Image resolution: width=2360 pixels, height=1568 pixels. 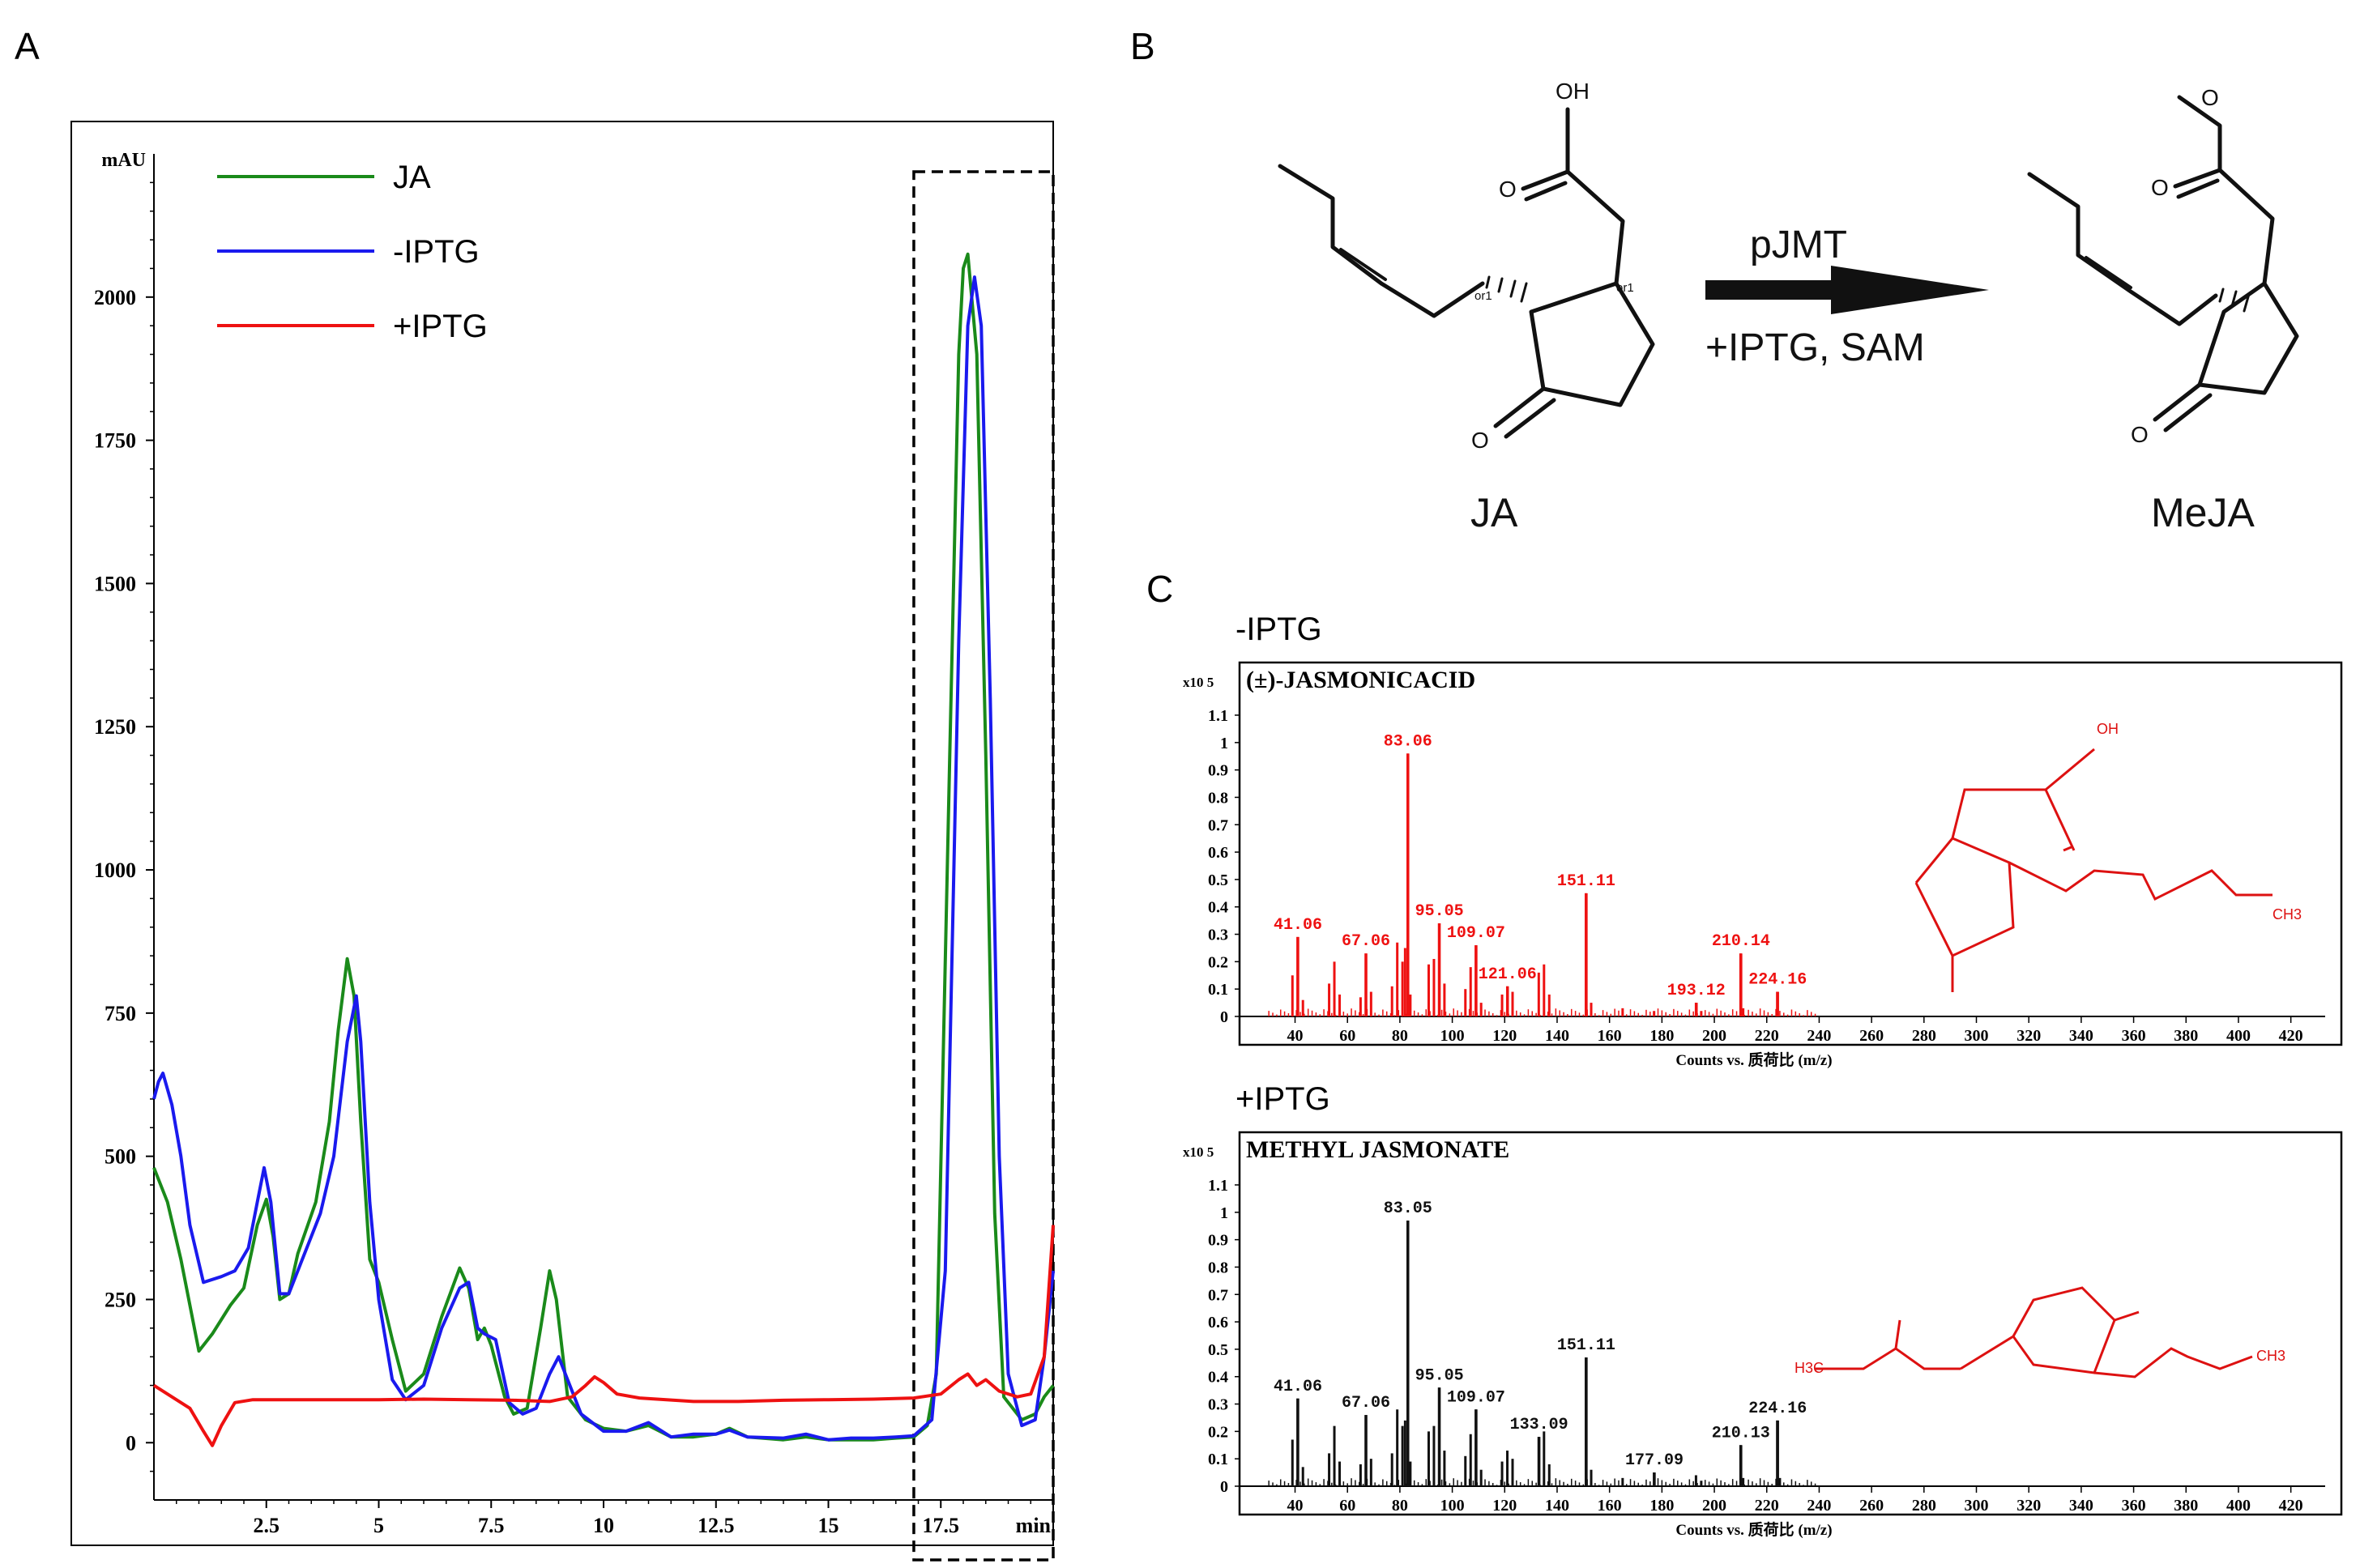 What do you see at coordinates (2210, 97) in the screenshot?
I see `meja-ester-o-label: O` at bounding box center [2210, 97].